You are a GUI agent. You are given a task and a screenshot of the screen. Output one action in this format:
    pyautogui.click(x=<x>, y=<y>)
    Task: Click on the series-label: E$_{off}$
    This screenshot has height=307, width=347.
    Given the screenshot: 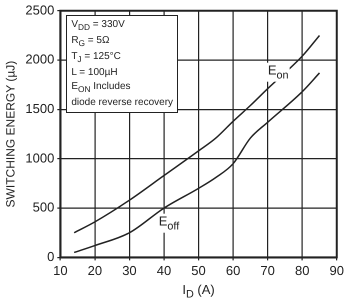 What is the action you would take?
    pyautogui.click(x=169, y=223)
    